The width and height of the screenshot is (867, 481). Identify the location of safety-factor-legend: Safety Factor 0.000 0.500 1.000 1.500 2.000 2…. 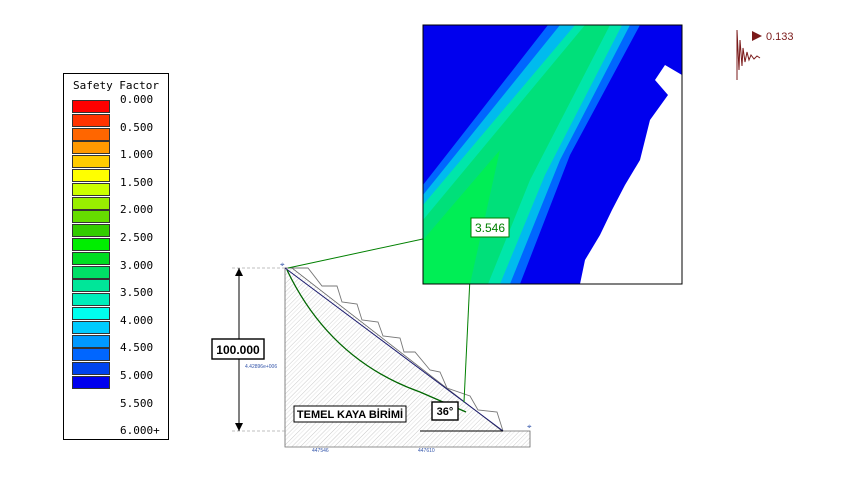
(116, 256).